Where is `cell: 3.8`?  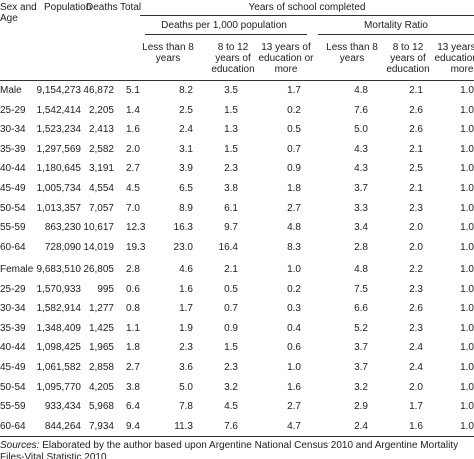 cell: 3.8 is located at coordinates (231, 188).